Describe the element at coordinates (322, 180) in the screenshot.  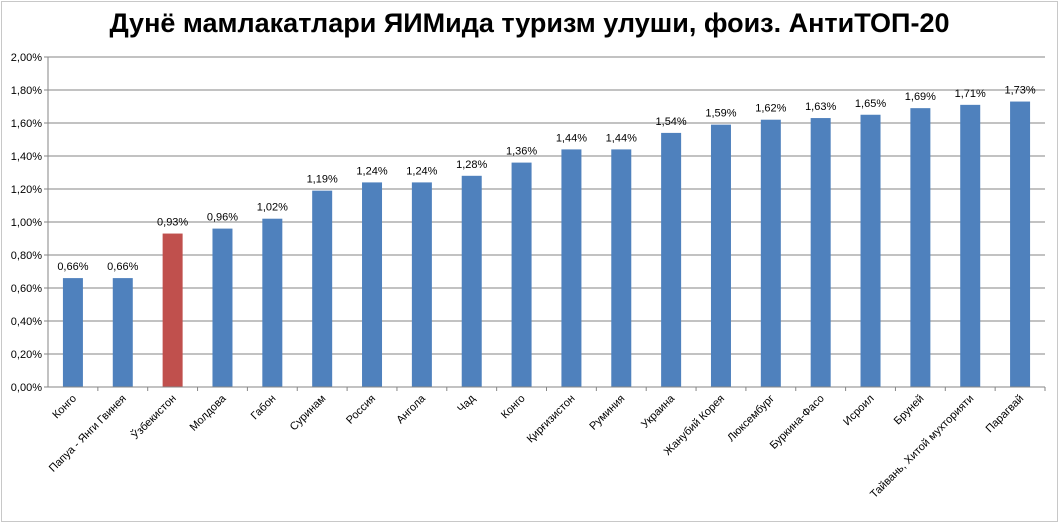
I see `data-label: 1,19%` at that location.